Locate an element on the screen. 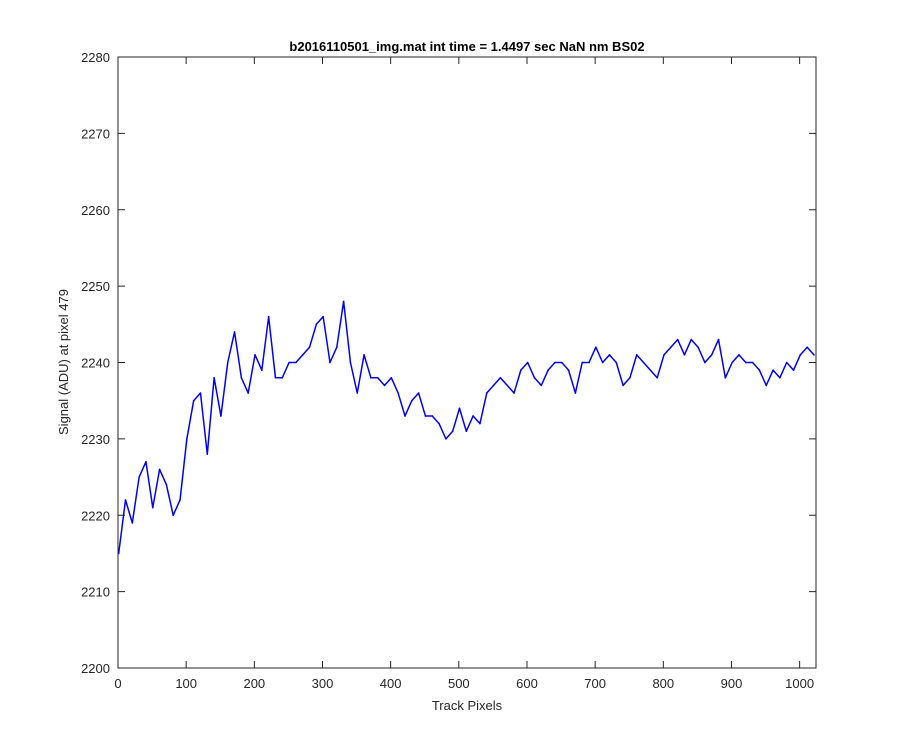 The height and width of the screenshot is (755, 900). x-tick-label: 400 is located at coordinates (391, 683).